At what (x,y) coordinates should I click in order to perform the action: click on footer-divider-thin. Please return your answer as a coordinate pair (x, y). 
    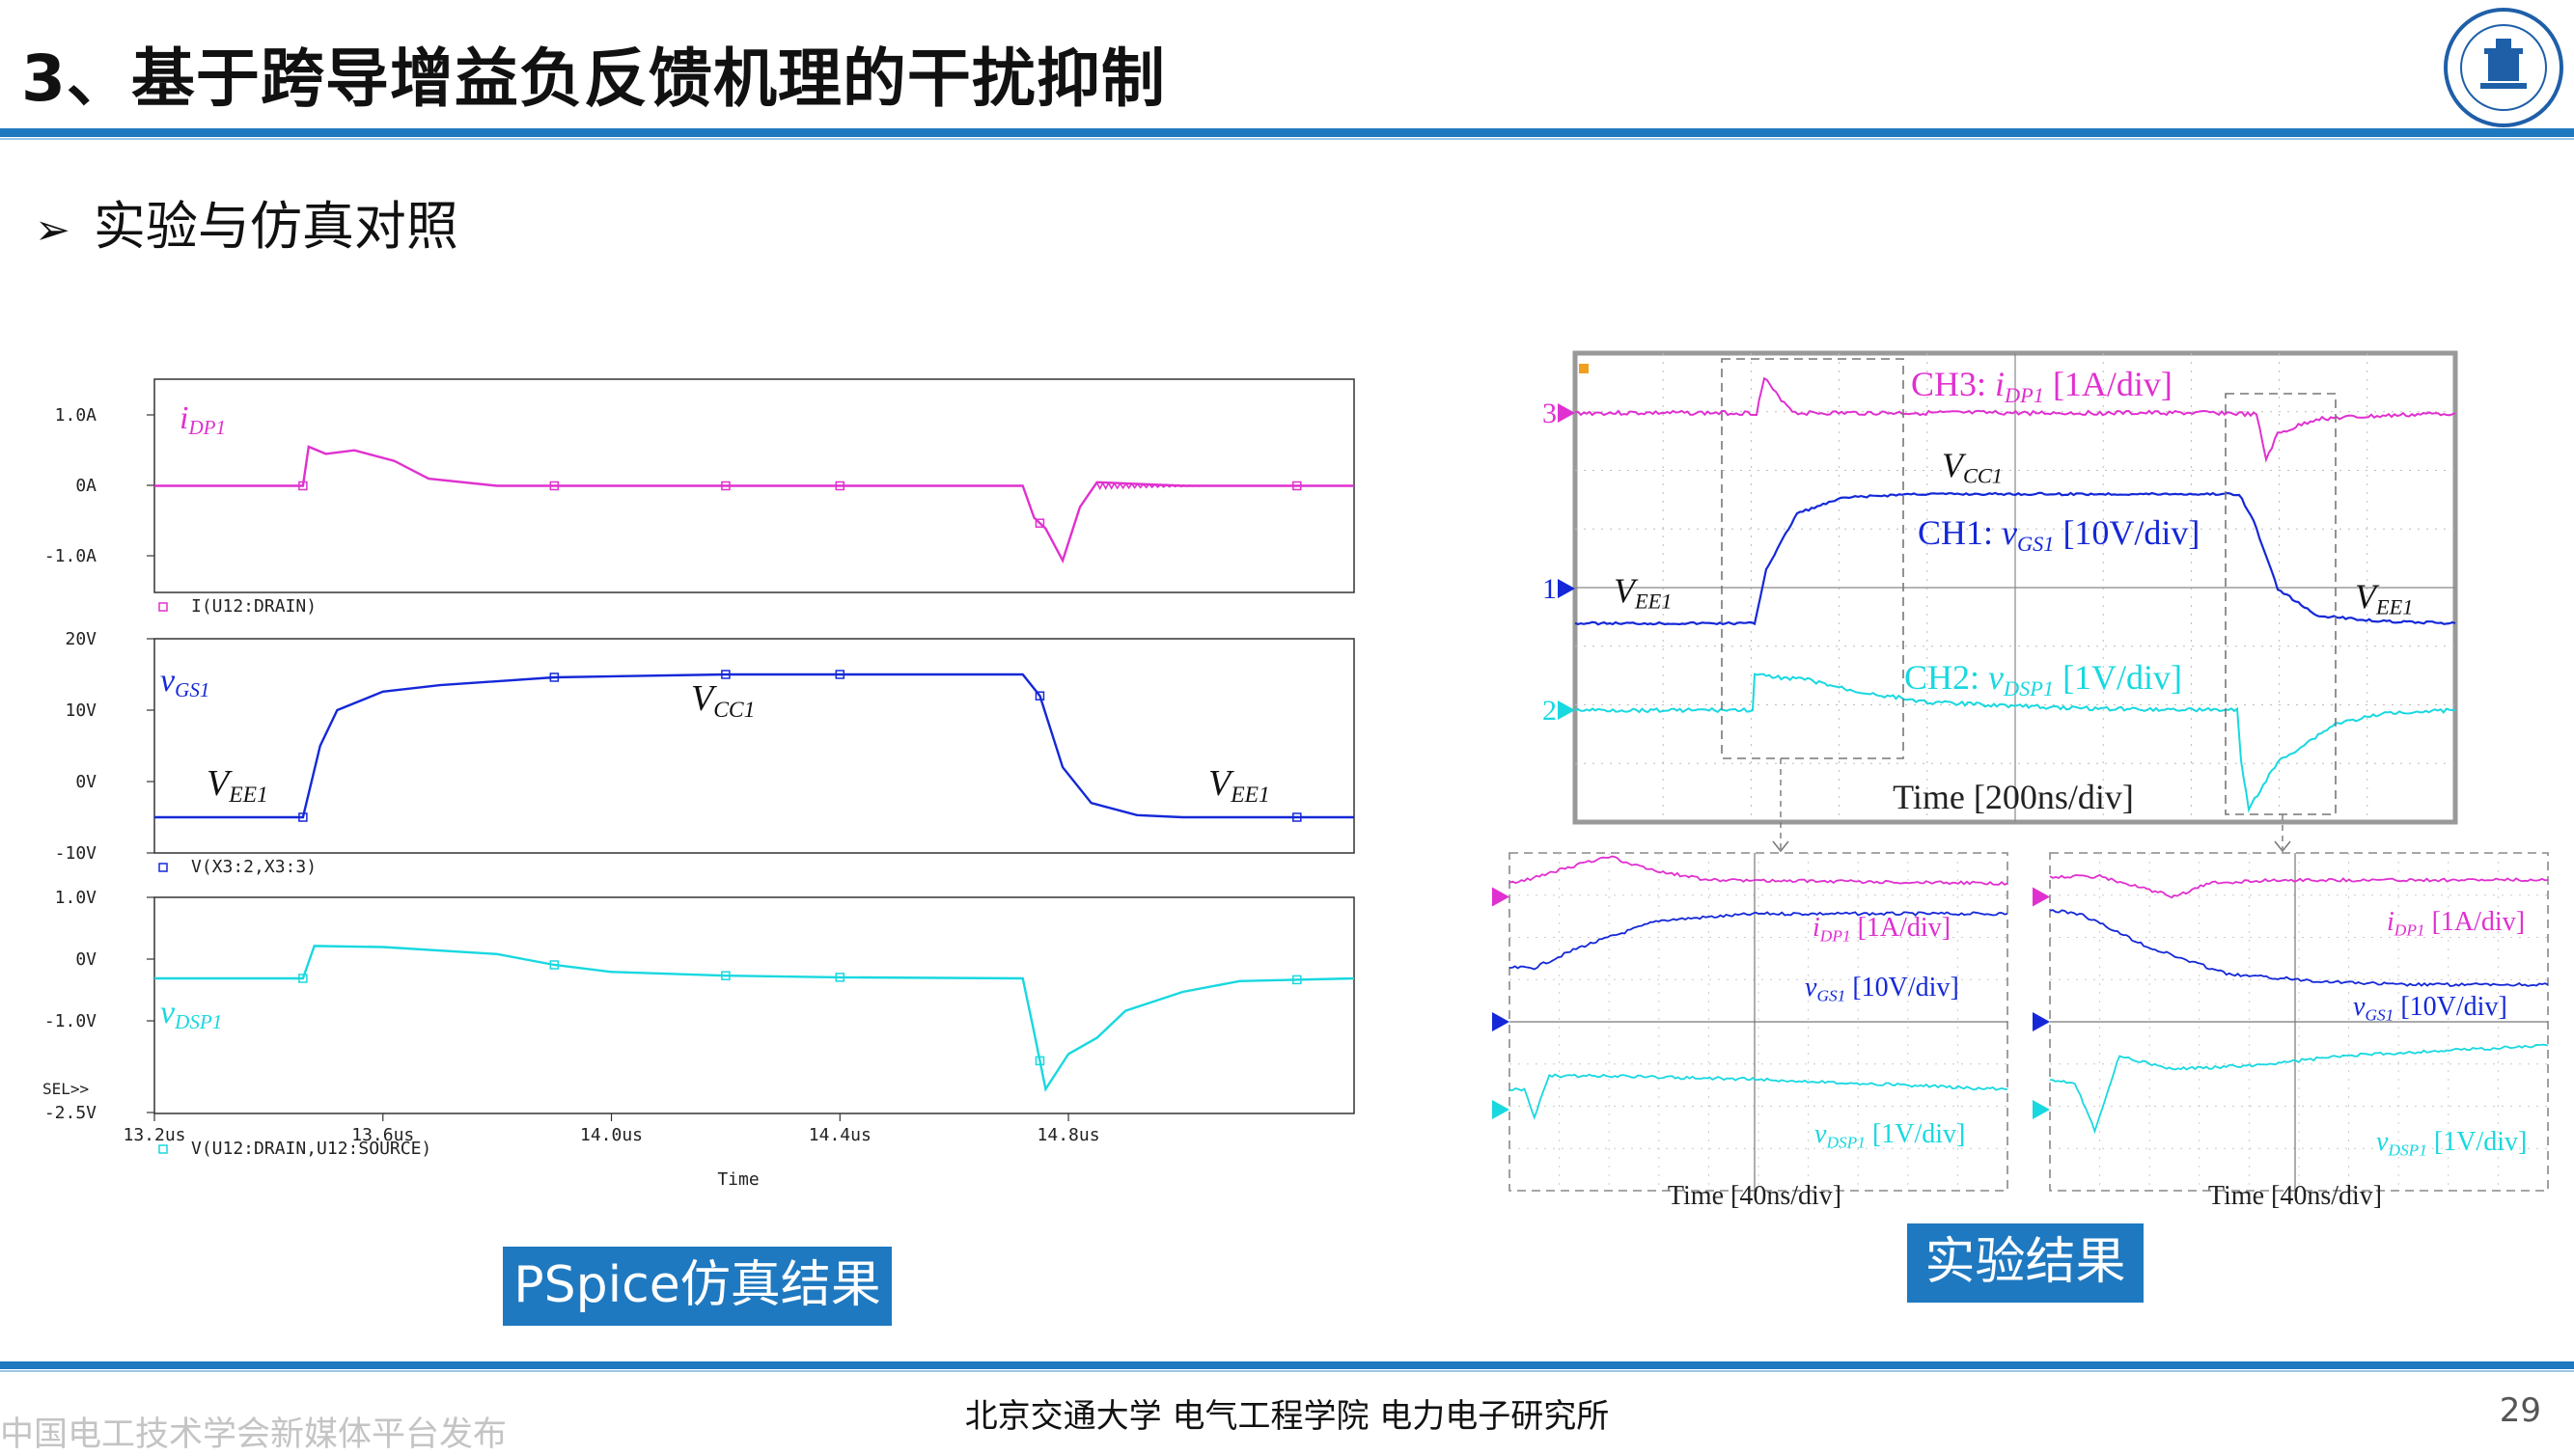
    Looking at the image, I should click on (1287, 1371).